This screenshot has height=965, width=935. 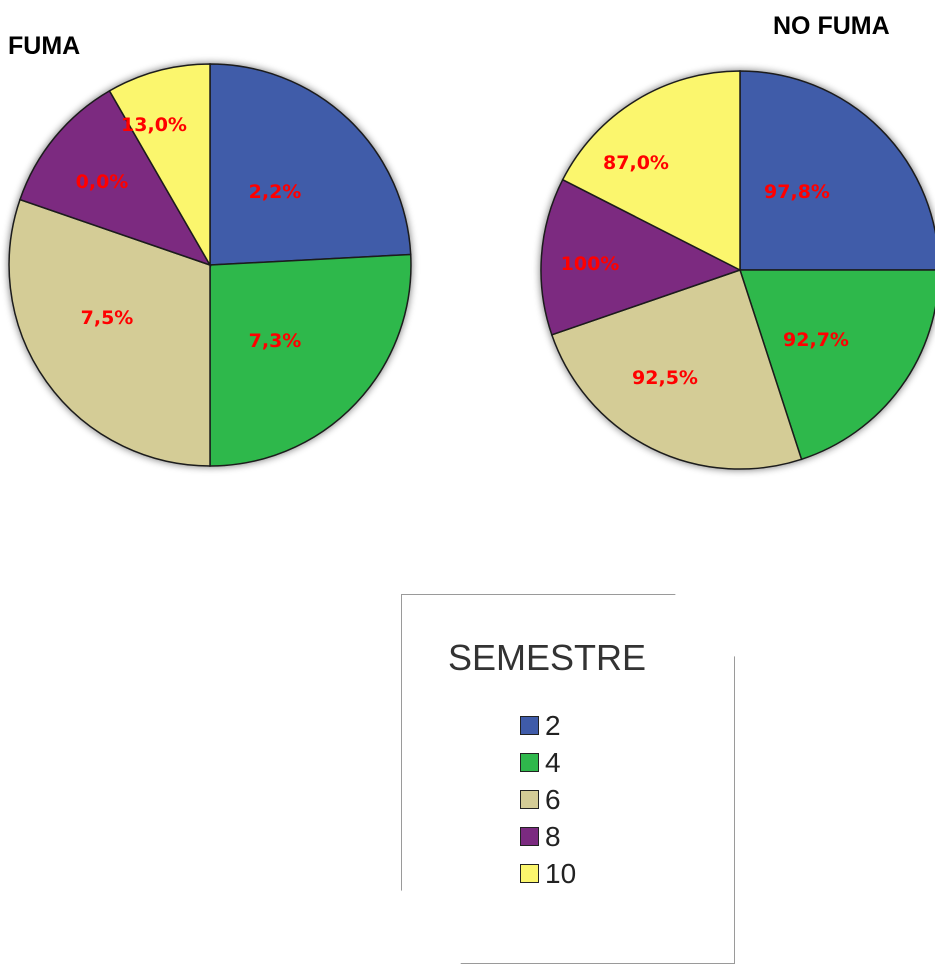 I want to click on pie-data-label: 2,2%, so click(x=275, y=192).